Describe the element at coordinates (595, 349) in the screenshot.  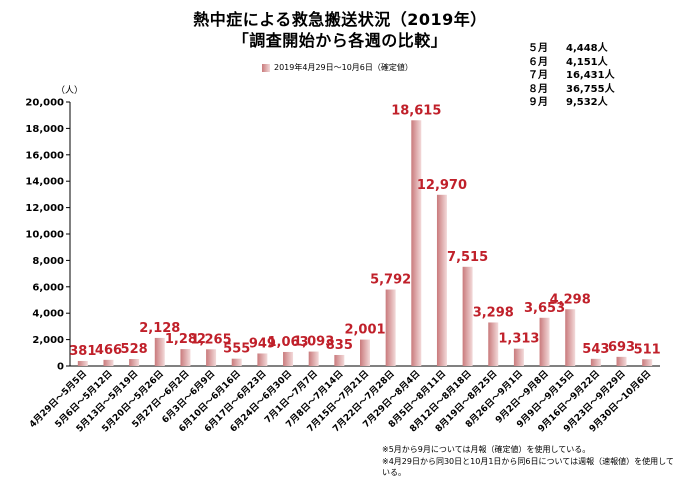
I see `data-label: 543` at that location.